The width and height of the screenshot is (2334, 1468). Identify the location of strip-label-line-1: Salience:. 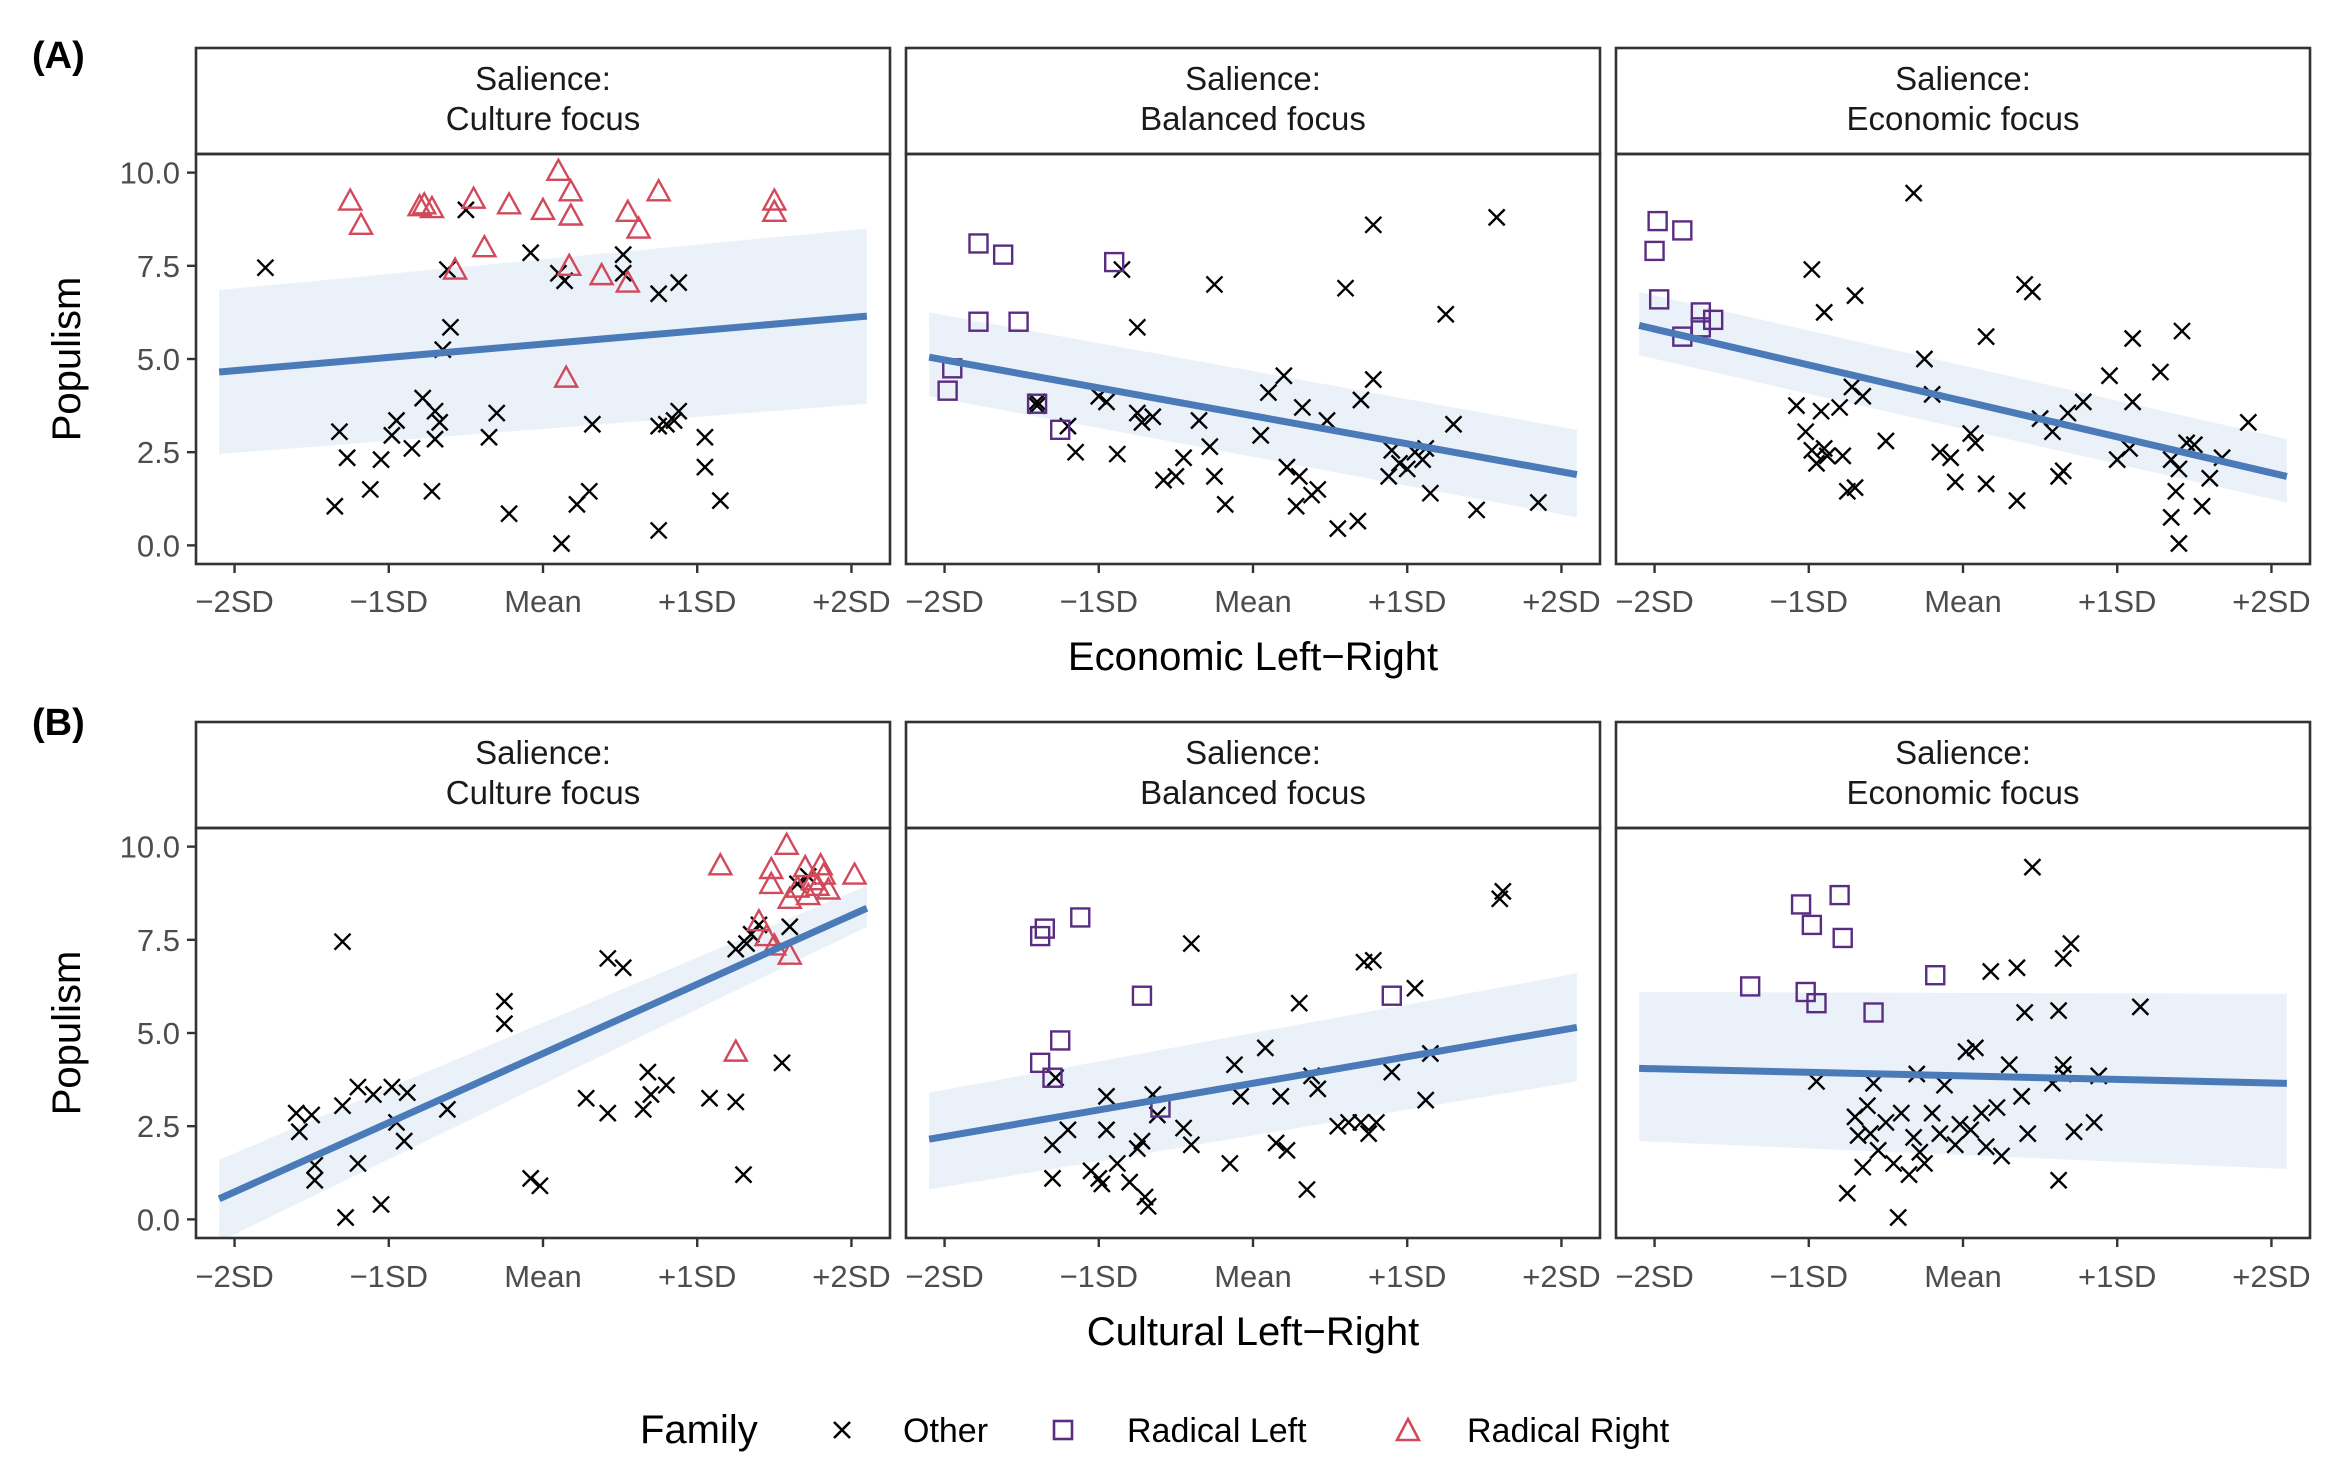
(1253, 78).